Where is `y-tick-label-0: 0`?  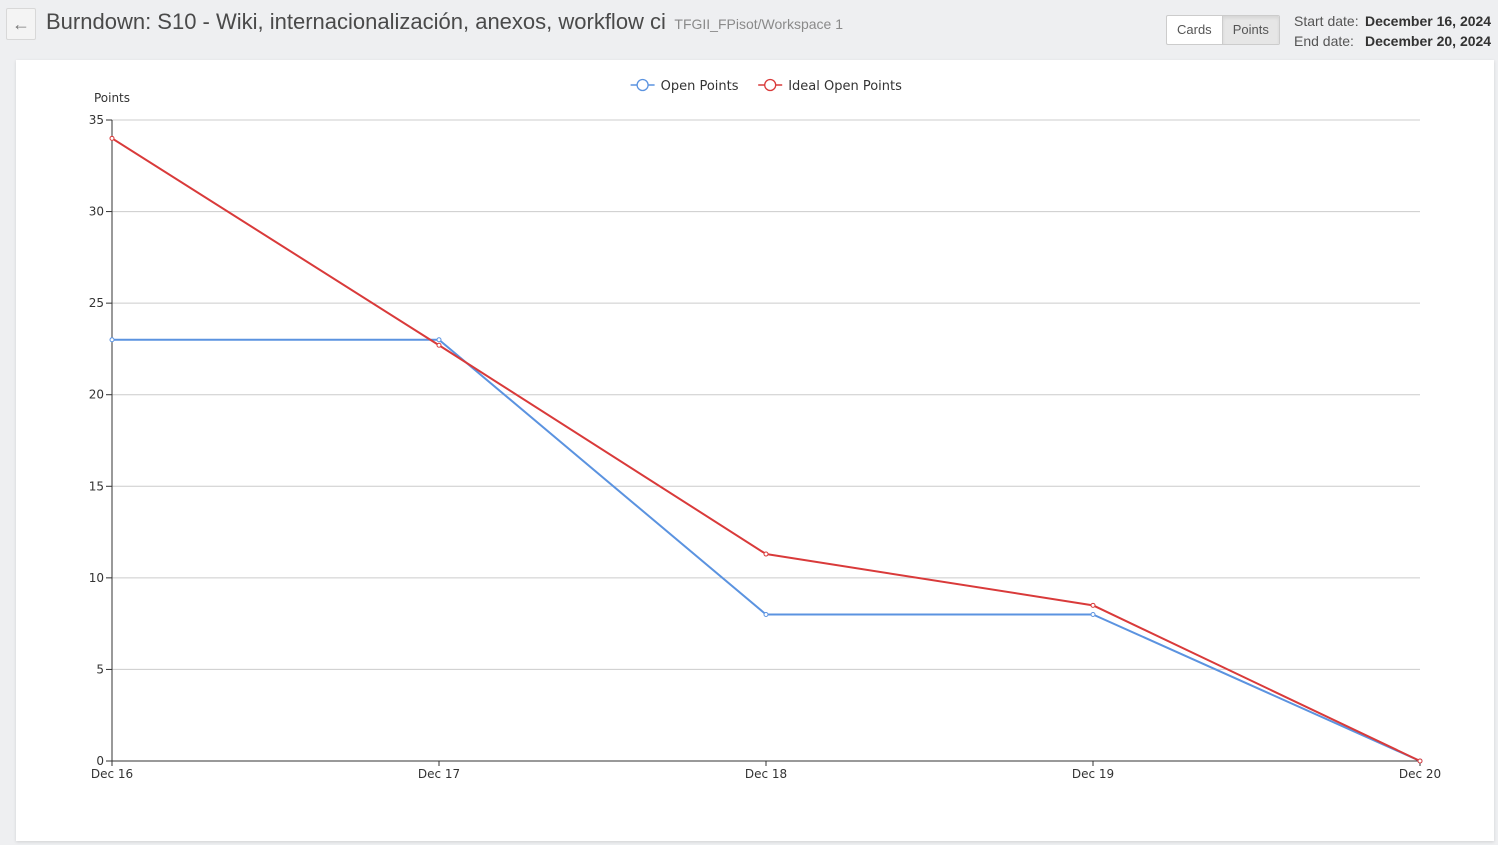
y-tick-label-0: 0 is located at coordinates (100, 761).